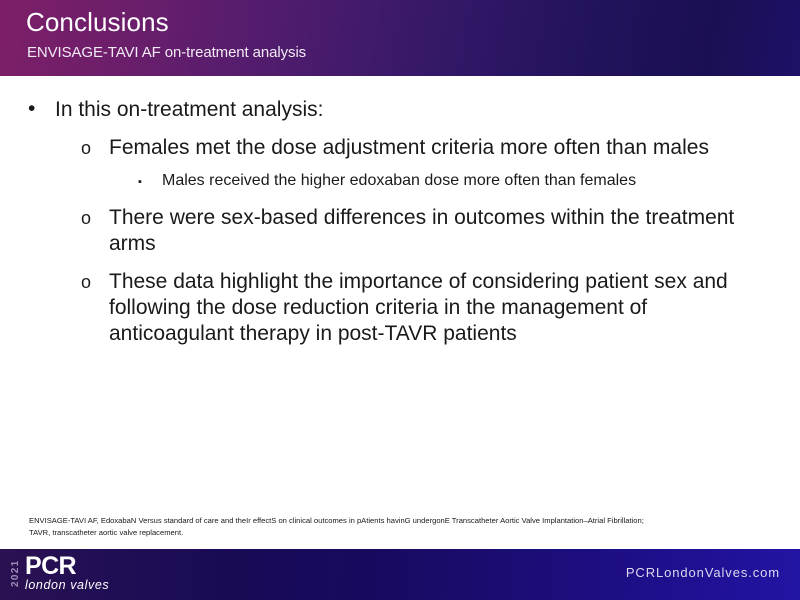  I want to click on logo-pcr-text: PCR, so click(51, 566).